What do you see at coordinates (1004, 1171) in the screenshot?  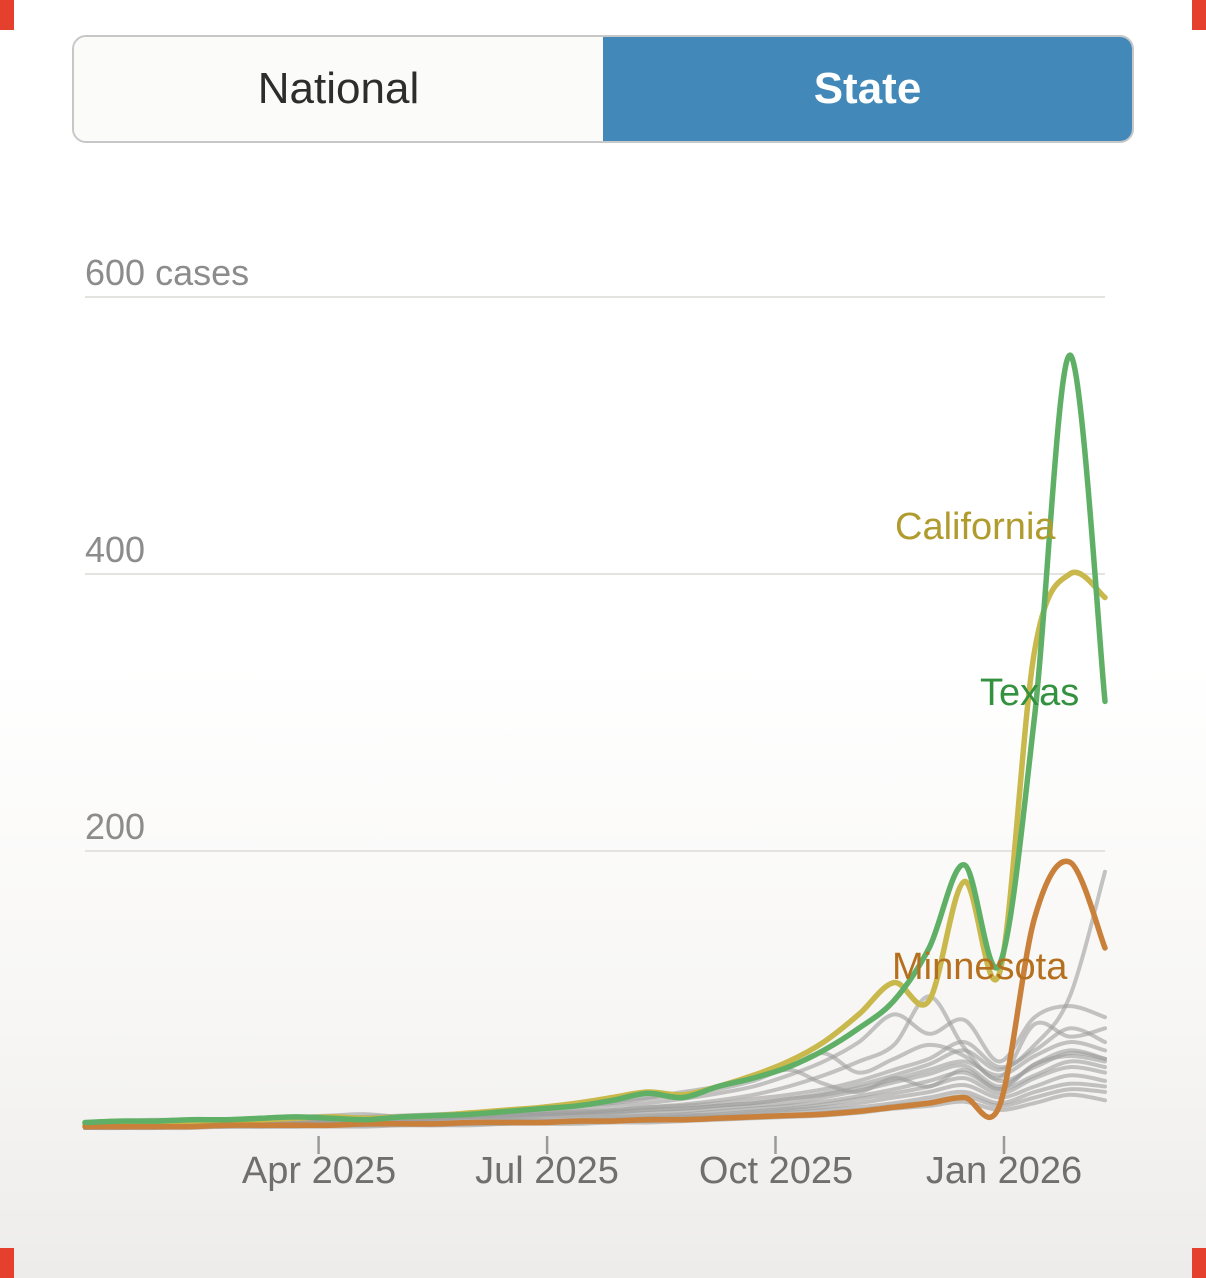 I see `x-axis-label-jan-2026: Jan 2026` at bounding box center [1004, 1171].